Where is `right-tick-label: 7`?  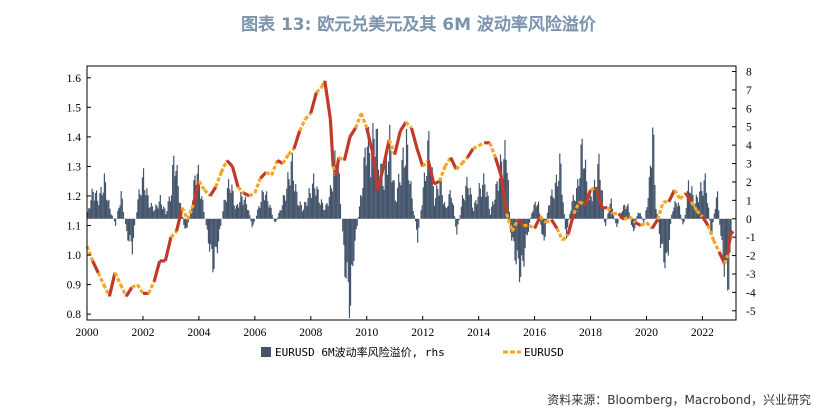 right-tick-label: 7 is located at coordinates (749, 91).